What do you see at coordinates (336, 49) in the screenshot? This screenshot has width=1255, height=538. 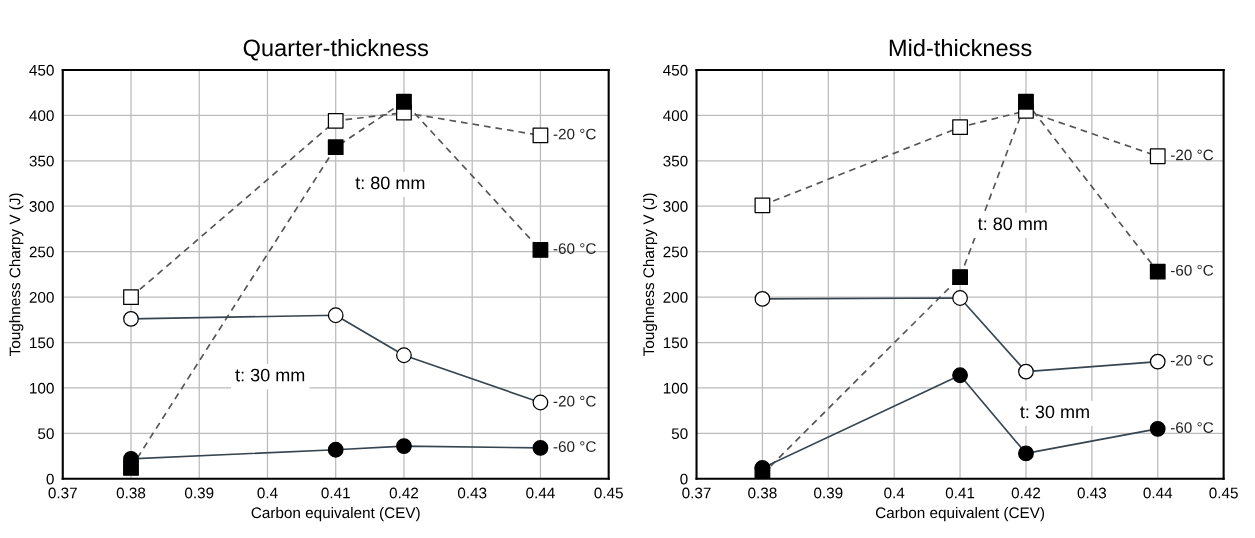 I see `chart-title: Quarter-thickness` at bounding box center [336, 49].